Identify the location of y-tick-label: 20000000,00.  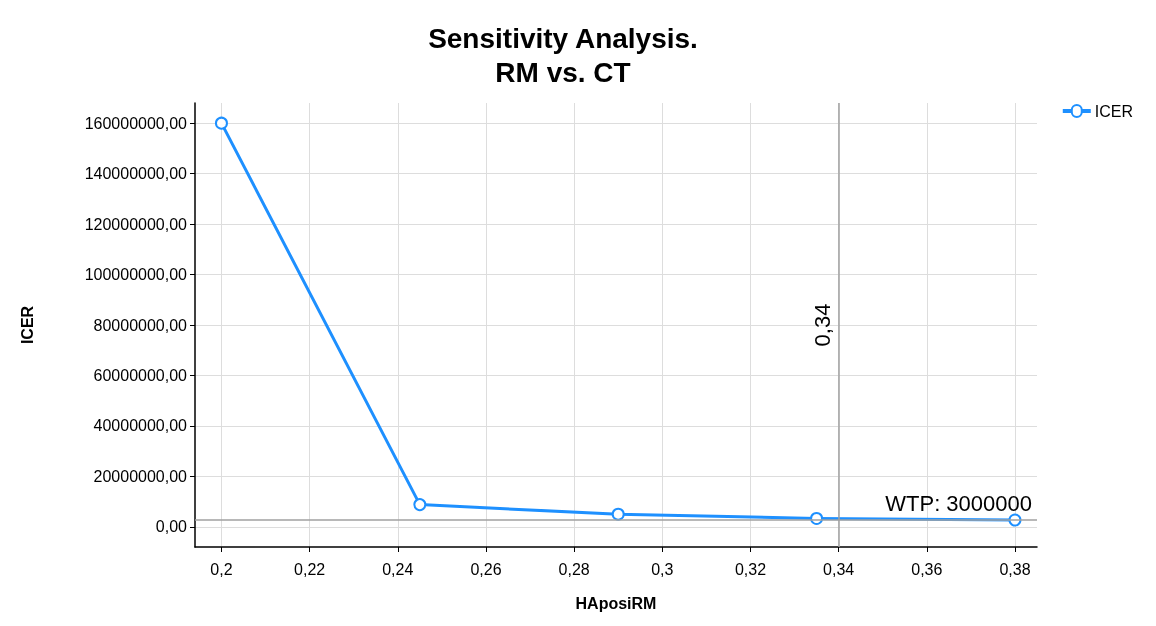
(140, 476).